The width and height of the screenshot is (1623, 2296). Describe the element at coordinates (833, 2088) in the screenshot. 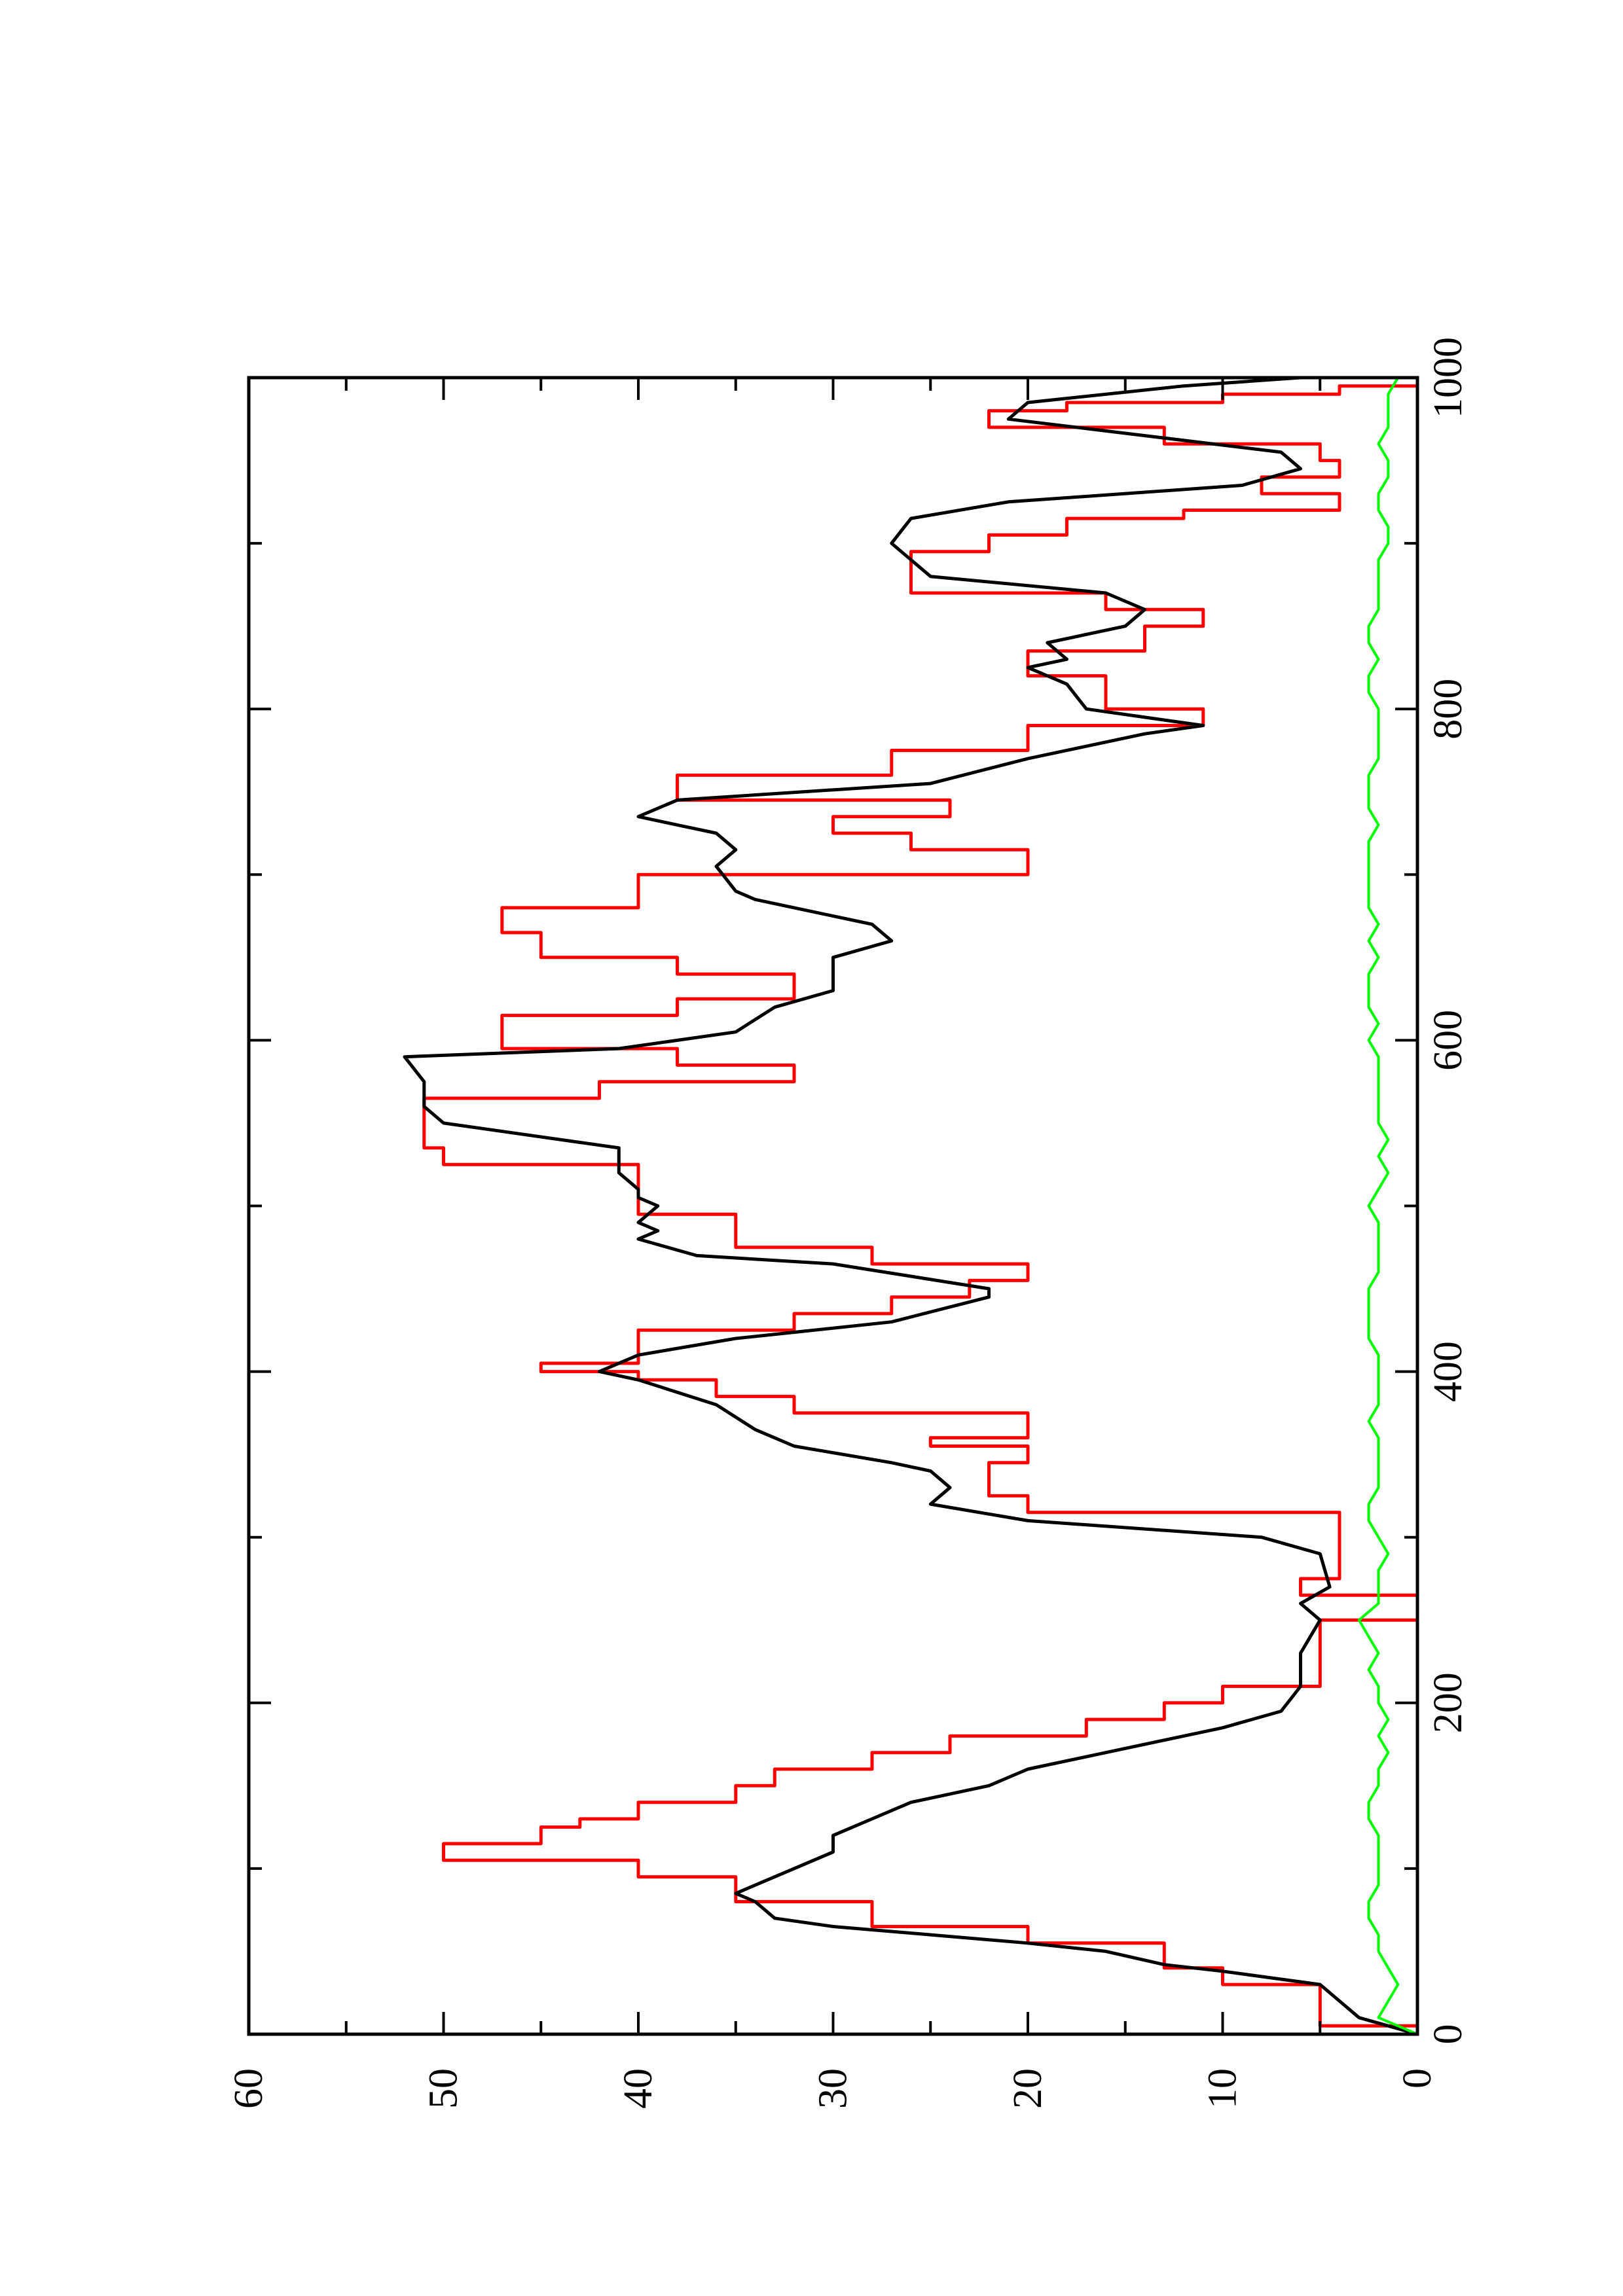

I see `y-axis-tick-label: 30` at that location.